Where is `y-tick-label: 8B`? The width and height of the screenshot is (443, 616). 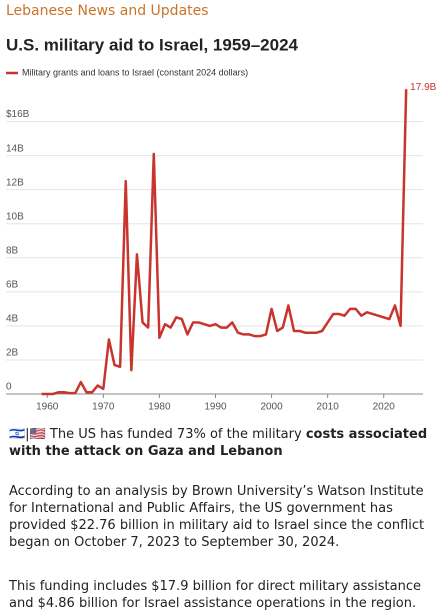
y-tick-label: 8B is located at coordinates (12, 250).